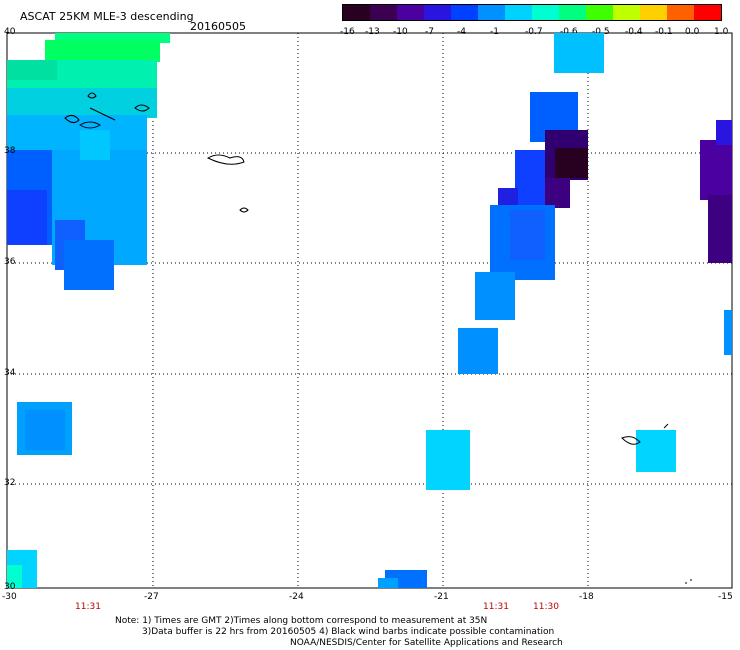 This screenshot has width=740, height=650. I want to click on x-tick-21: -21, so click(441, 597).